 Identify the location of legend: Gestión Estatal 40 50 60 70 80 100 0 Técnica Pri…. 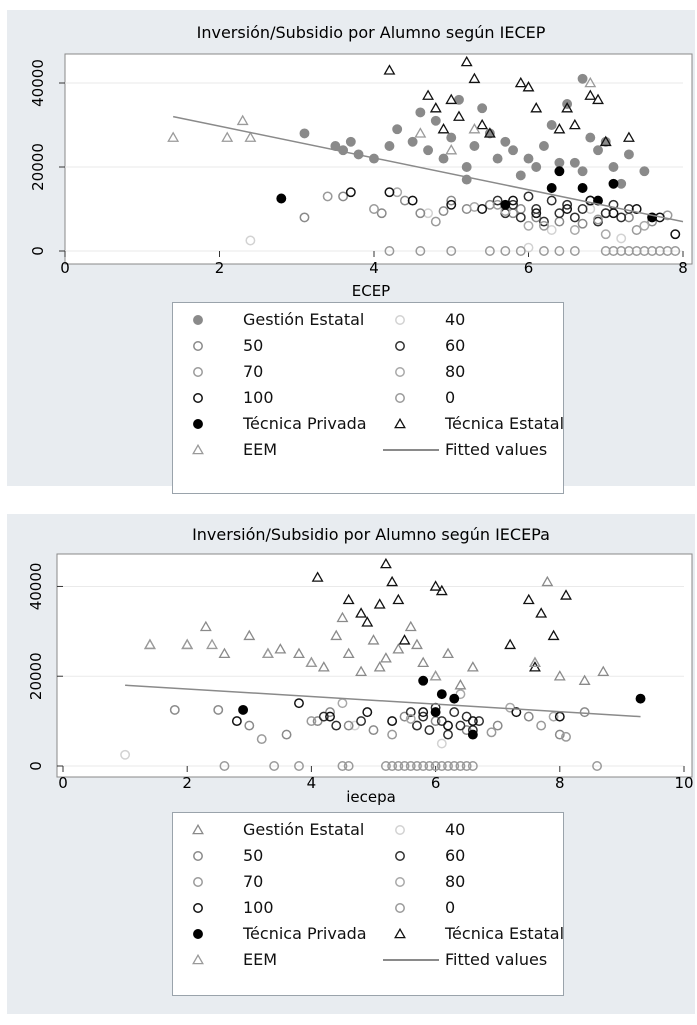
(368, 398).